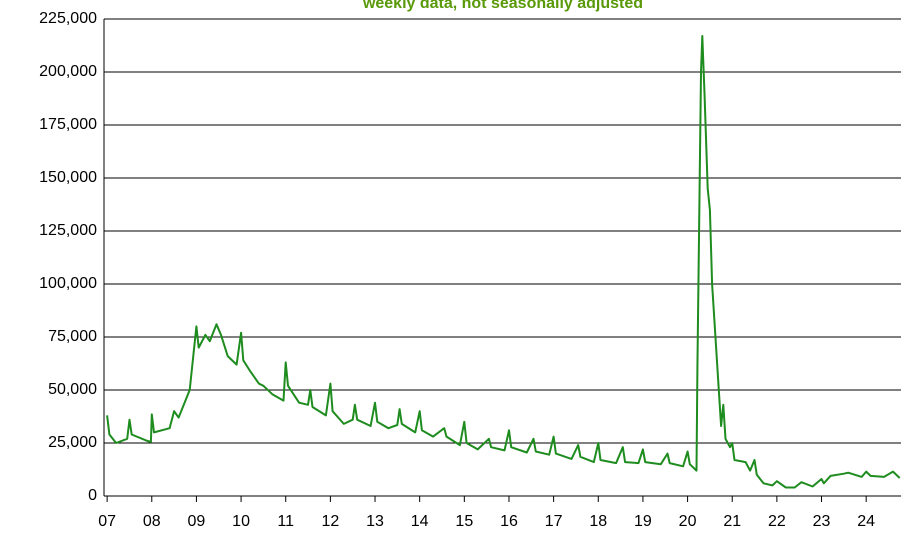  I want to click on x-tick-label: 12, so click(330, 521).